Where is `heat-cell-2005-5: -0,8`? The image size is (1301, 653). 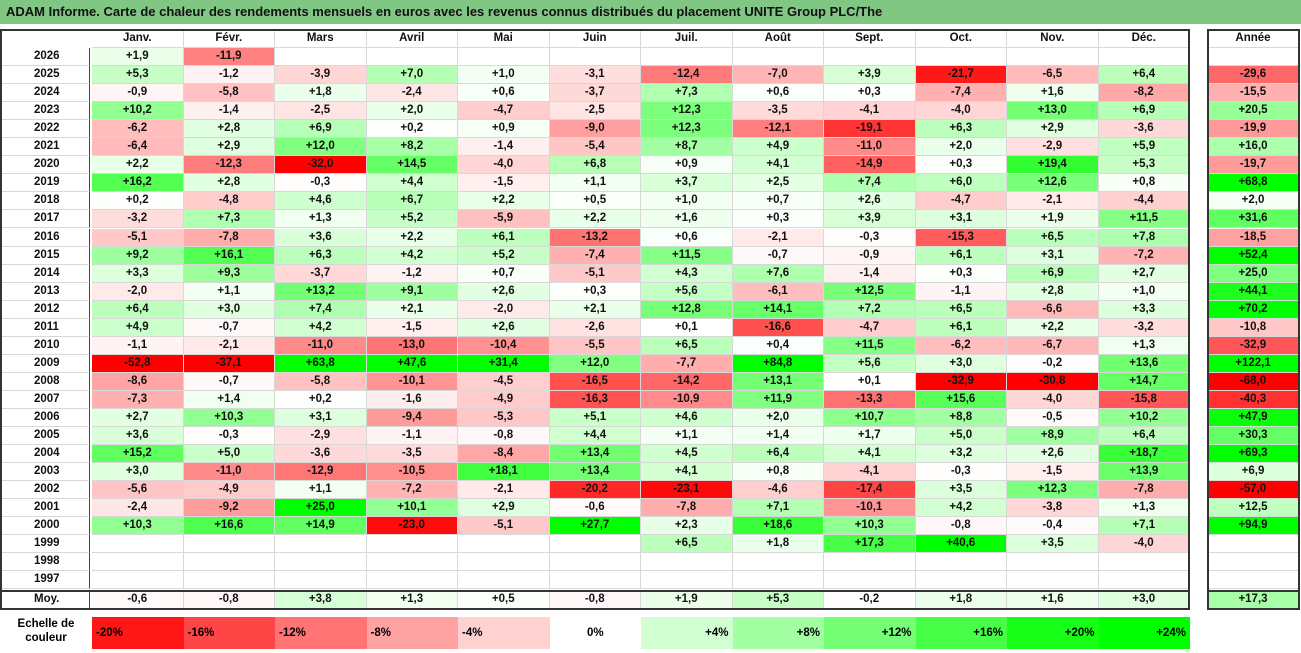 heat-cell-2005-5: -0,8 is located at coordinates (504, 436).